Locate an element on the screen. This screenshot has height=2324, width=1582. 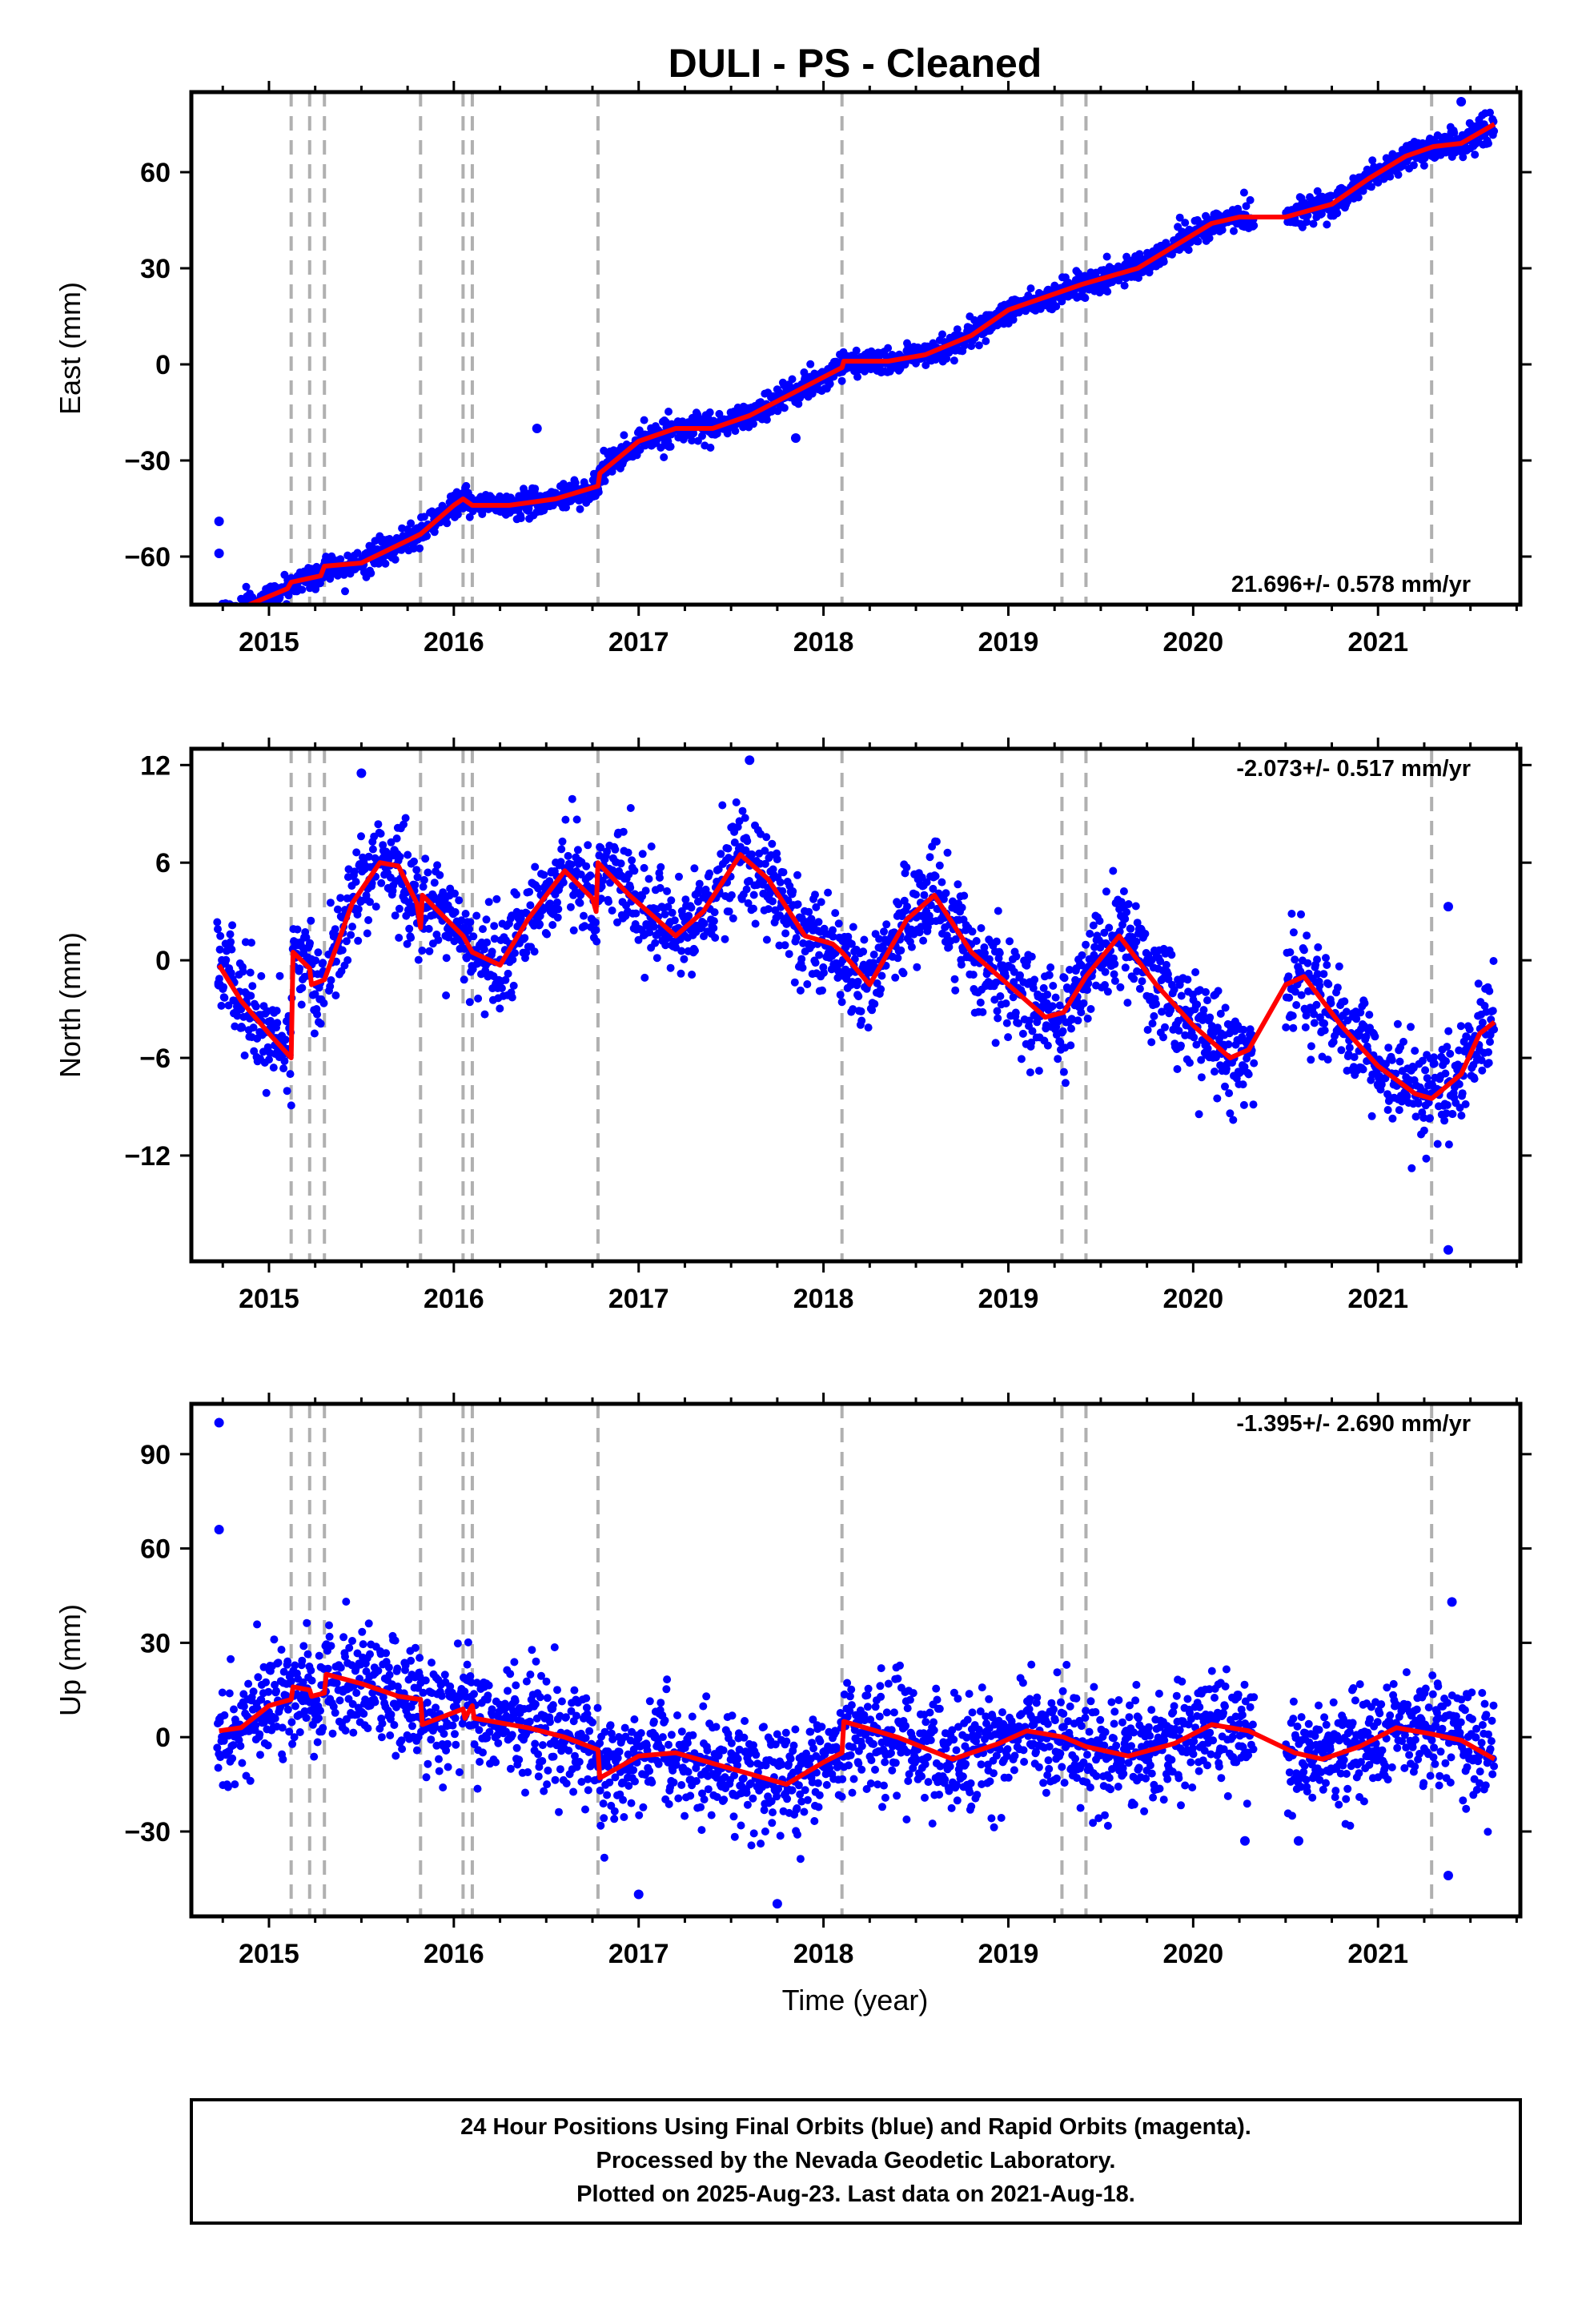
north-x-tick-label: 2015 is located at coordinates (269, 1299).